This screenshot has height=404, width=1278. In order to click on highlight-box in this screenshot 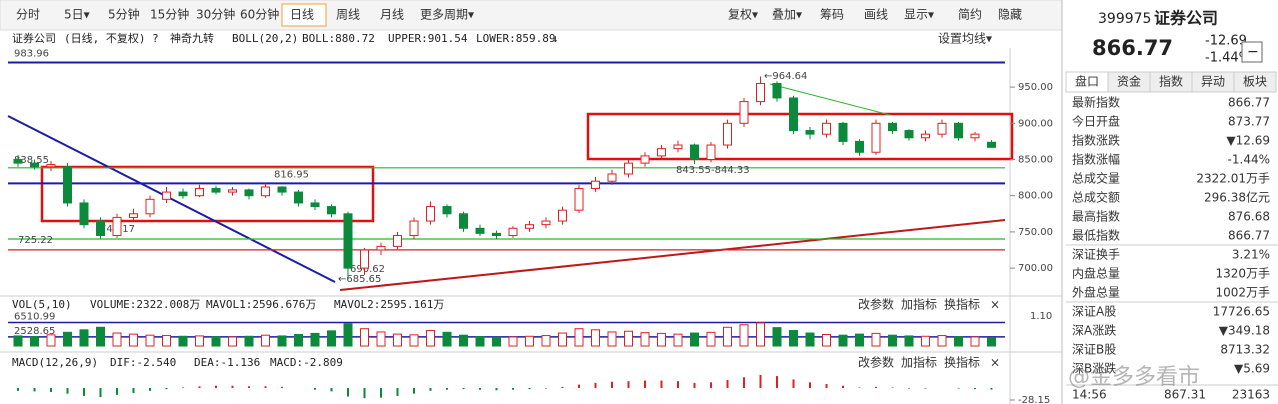, I will do `click(800, 136)`.